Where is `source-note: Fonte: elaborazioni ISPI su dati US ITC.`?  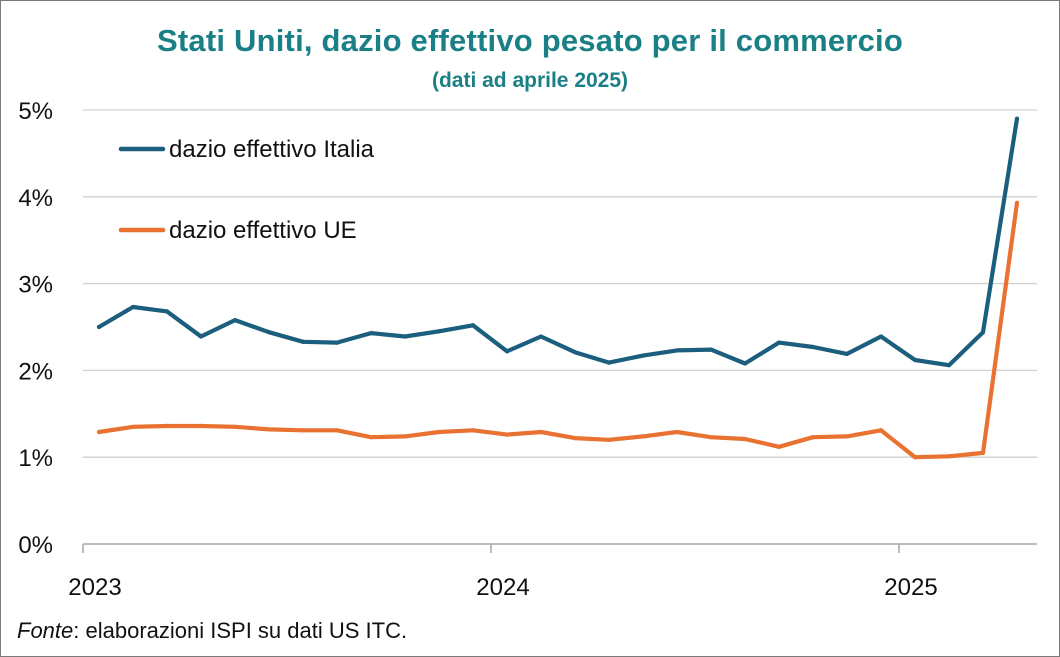 source-note: Fonte: elaborazioni ISPI su dati US ITC. is located at coordinates (212, 631).